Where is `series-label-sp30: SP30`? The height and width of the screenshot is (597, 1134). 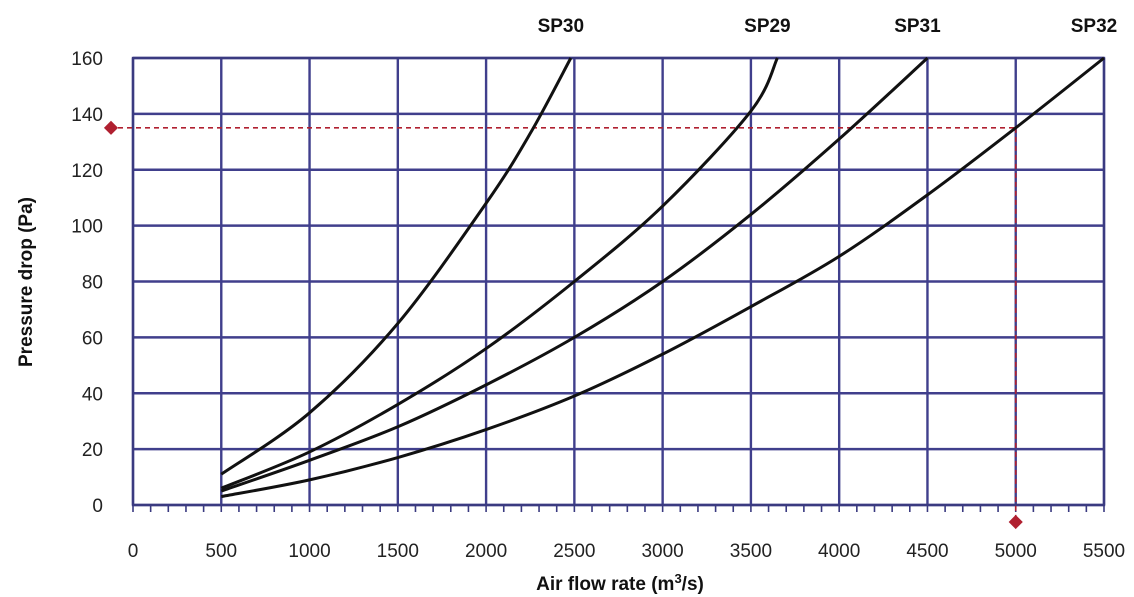 series-label-sp30: SP30 is located at coordinates (561, 26).